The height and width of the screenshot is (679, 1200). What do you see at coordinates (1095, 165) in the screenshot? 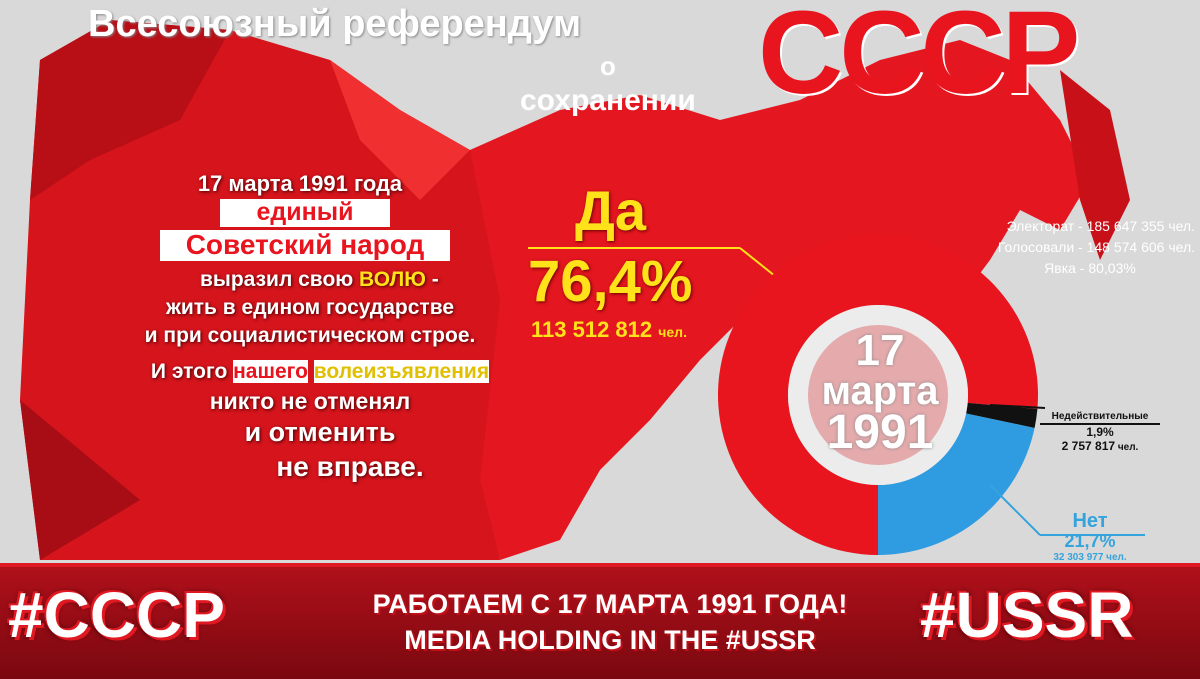
I see `map-shape` at bounding box center [1095, 165].